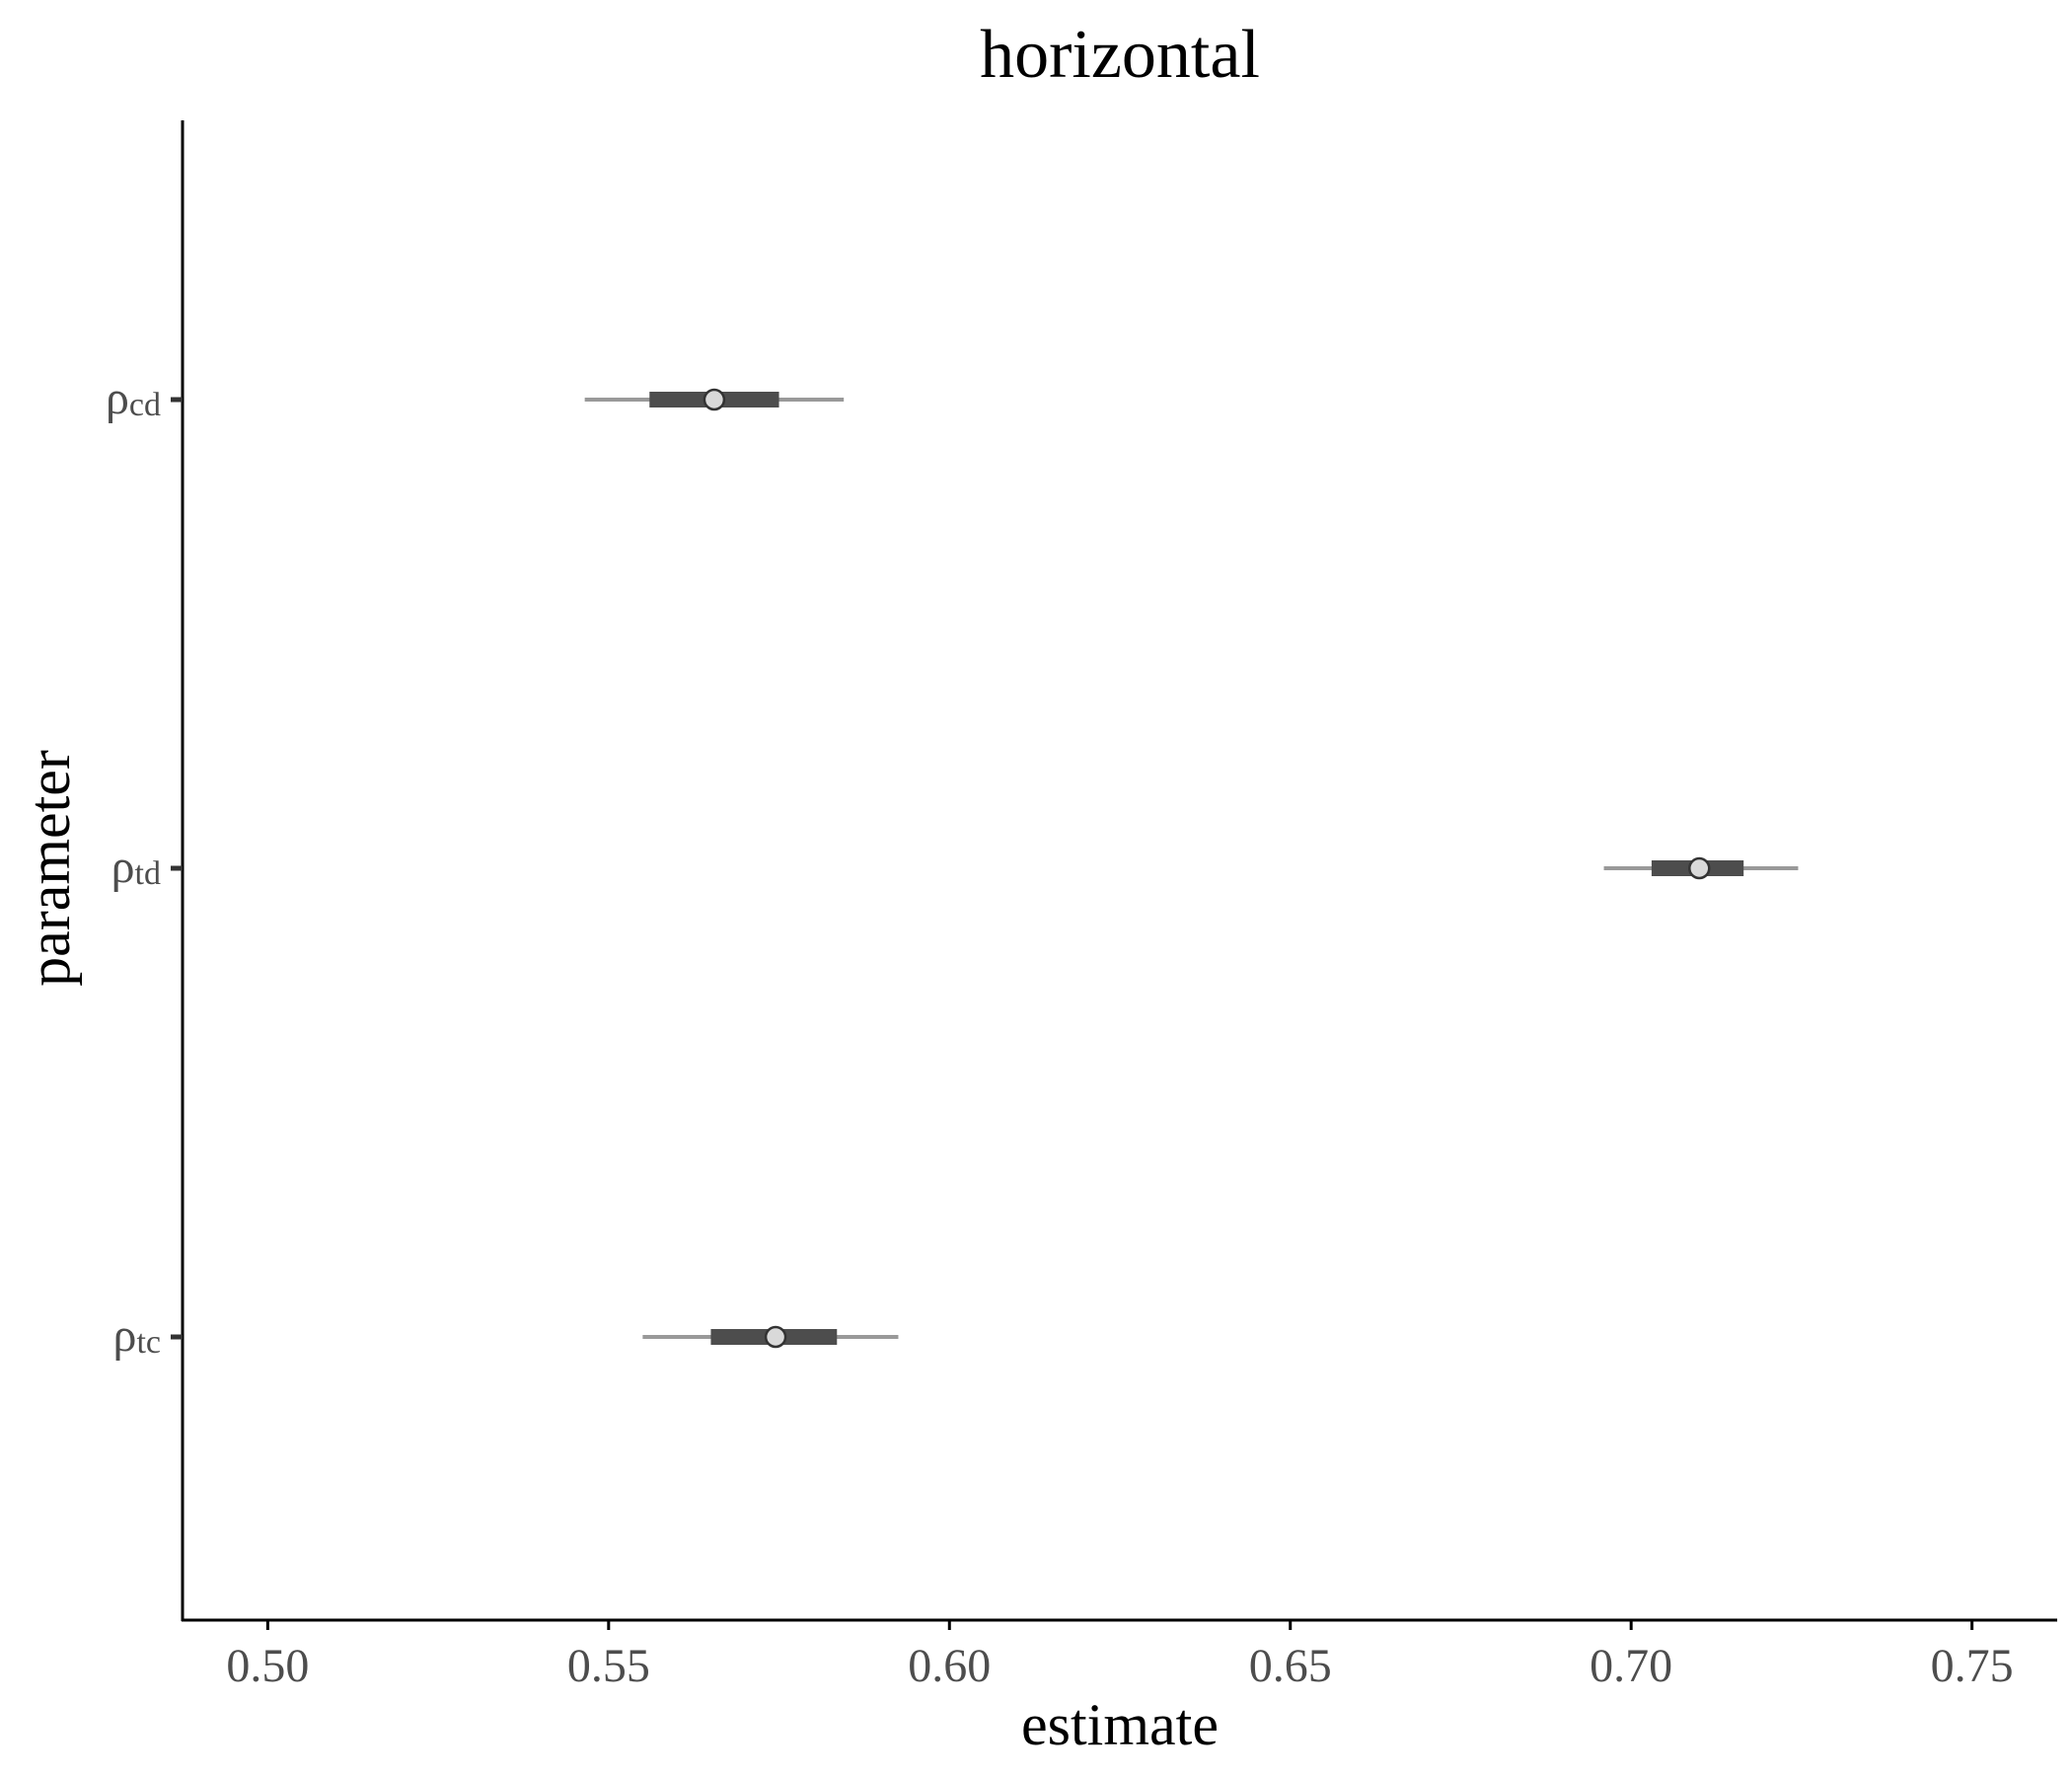  I want to click on y-tick-subscript: td, so click(148, 874).